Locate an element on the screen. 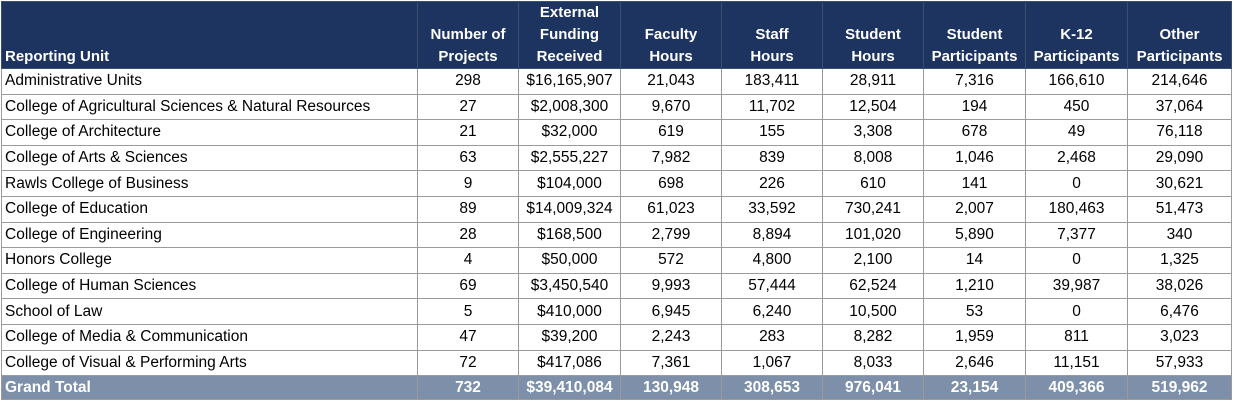 Image resolution: width=1234 pixels, height=407 pixels. cell-student-participants: 194 is located at coordinates (974, 107).